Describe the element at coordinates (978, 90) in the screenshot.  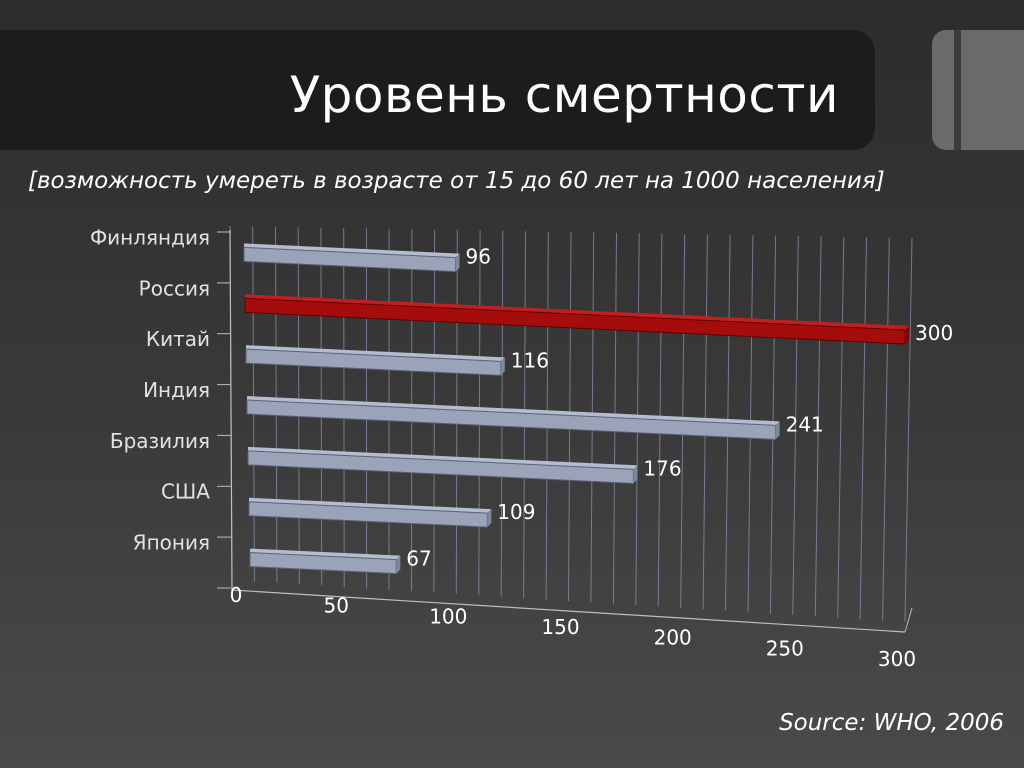
I see `side-tab` at that location.